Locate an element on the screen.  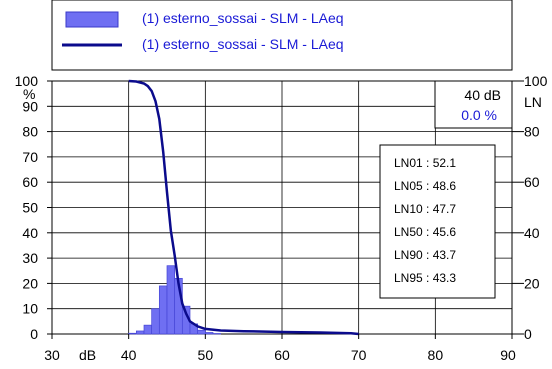
y-tick-label: 20 is located at coordinates (30, 283).